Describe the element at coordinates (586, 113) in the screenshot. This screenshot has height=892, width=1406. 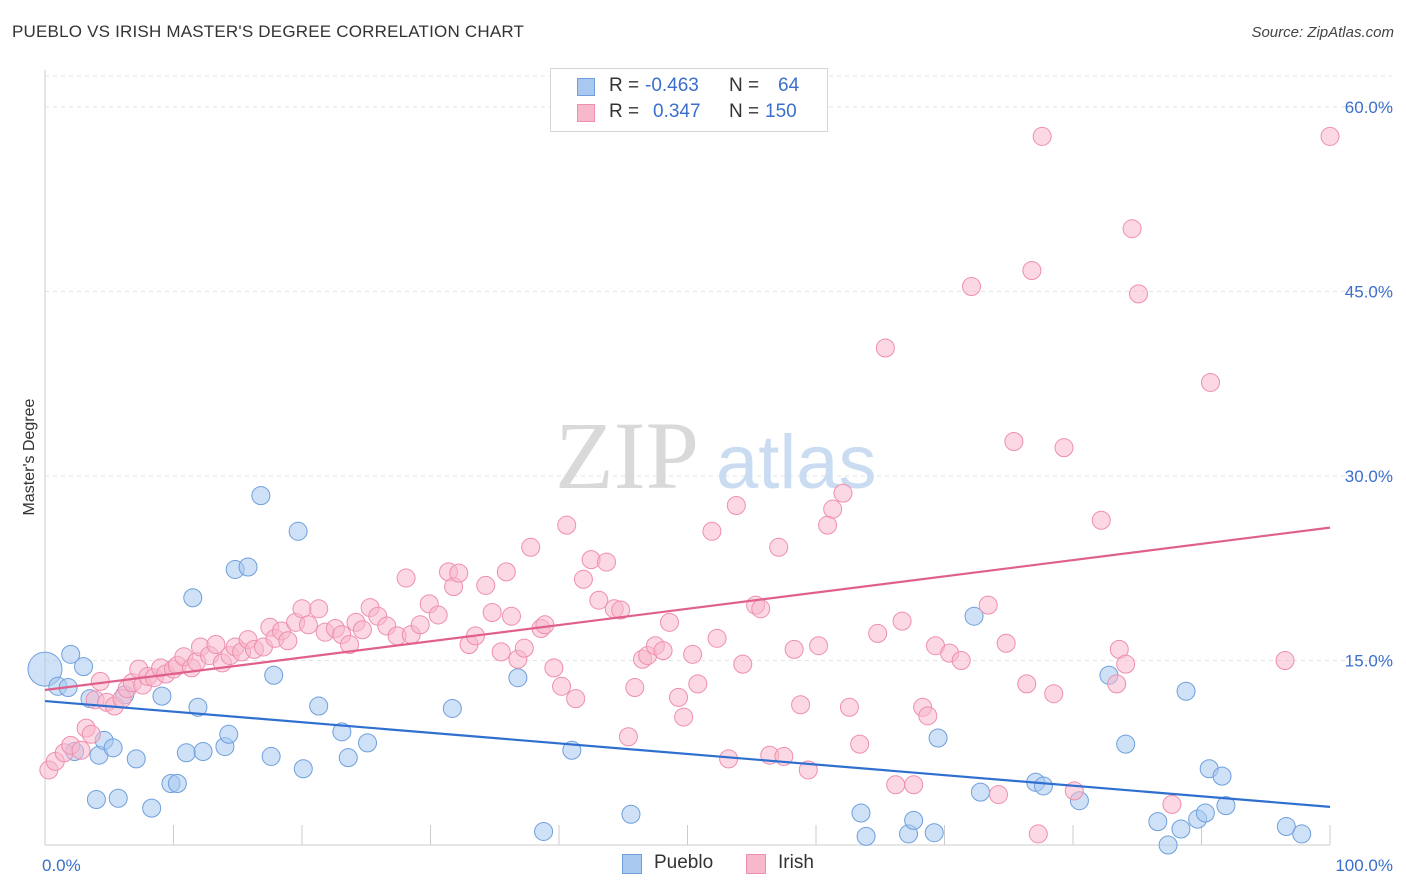
I see `irish-swatch` at that location.